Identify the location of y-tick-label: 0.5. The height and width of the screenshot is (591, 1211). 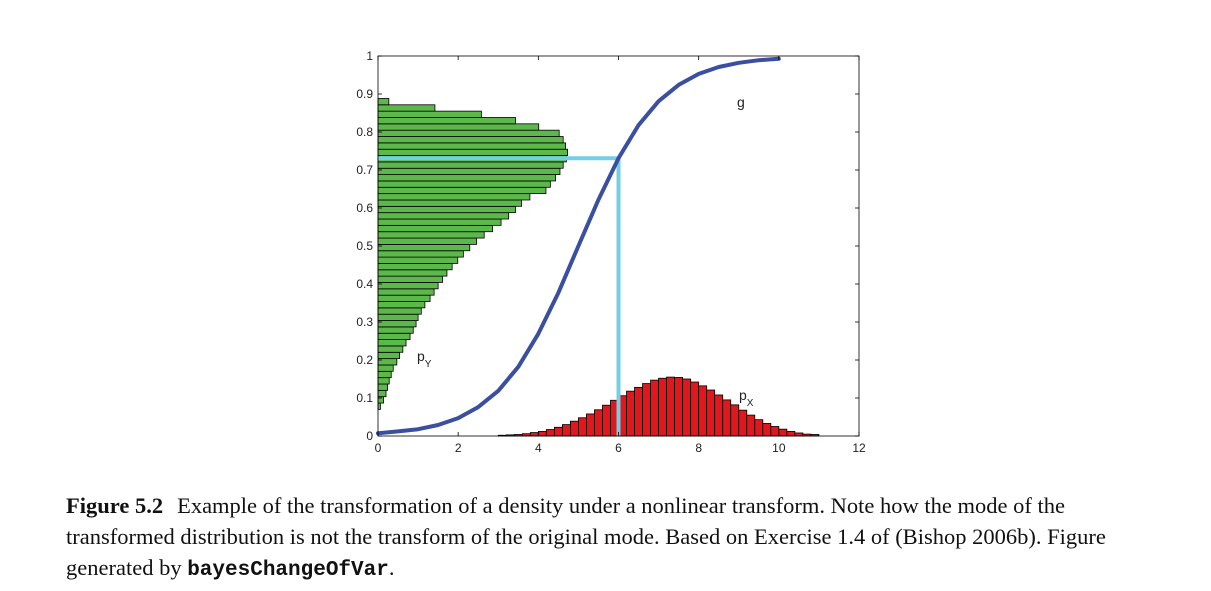
(364, 246).